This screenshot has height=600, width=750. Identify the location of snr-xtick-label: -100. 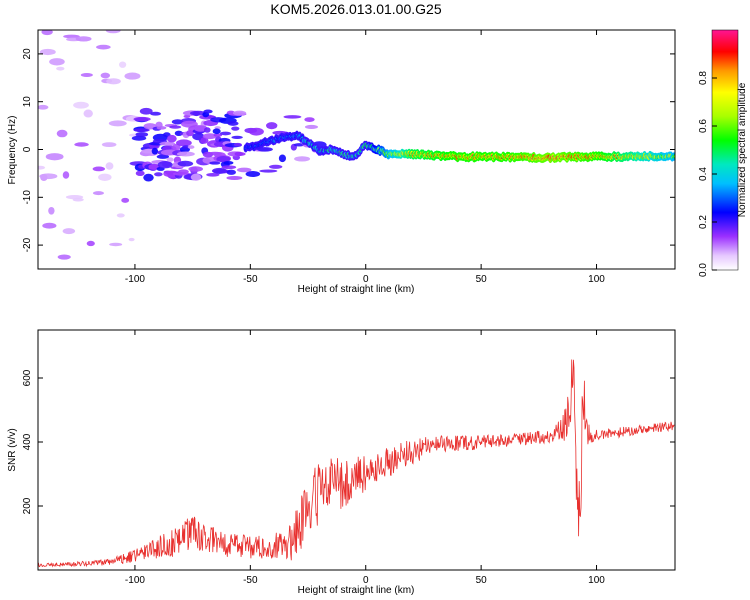
(135, 580).